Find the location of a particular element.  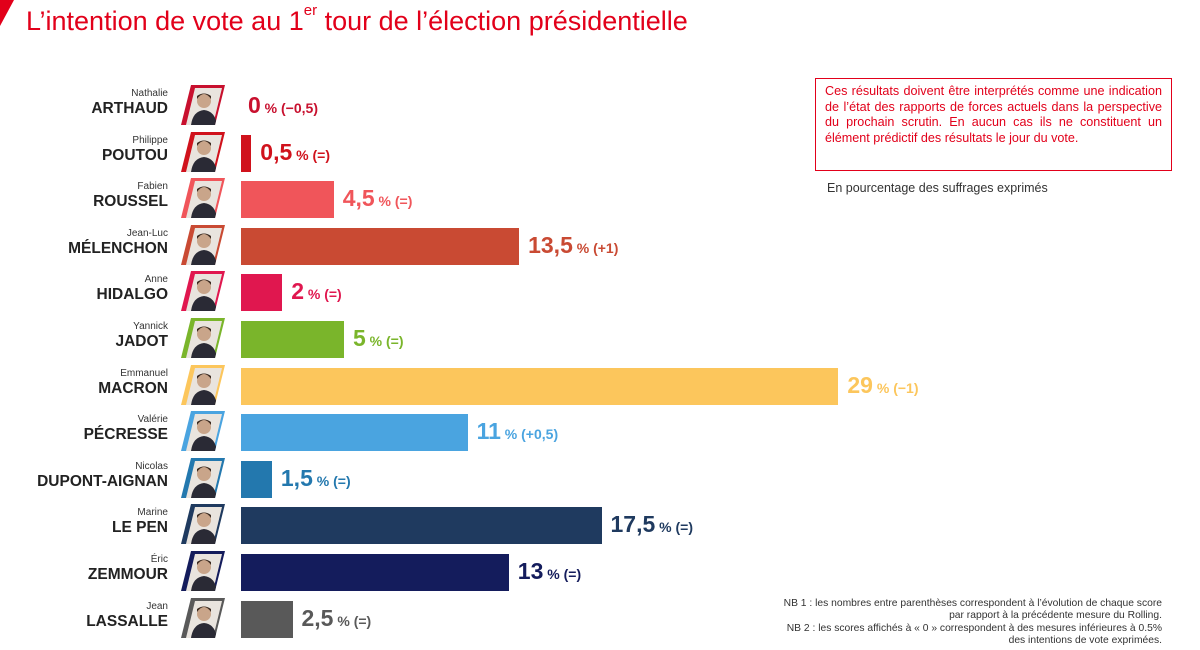

candidate-last-name: MÉLENCHON is located at coordinates (118, 248).